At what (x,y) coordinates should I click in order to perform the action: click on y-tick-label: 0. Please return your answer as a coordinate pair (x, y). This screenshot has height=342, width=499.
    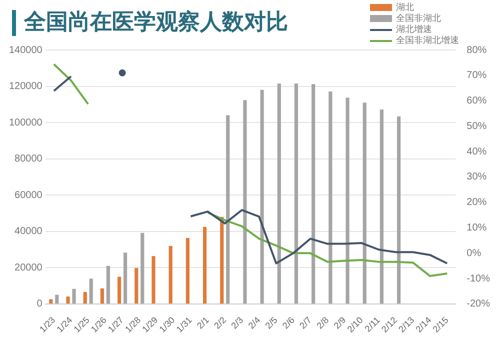
    Looking at the image, I should click on (39, 304).